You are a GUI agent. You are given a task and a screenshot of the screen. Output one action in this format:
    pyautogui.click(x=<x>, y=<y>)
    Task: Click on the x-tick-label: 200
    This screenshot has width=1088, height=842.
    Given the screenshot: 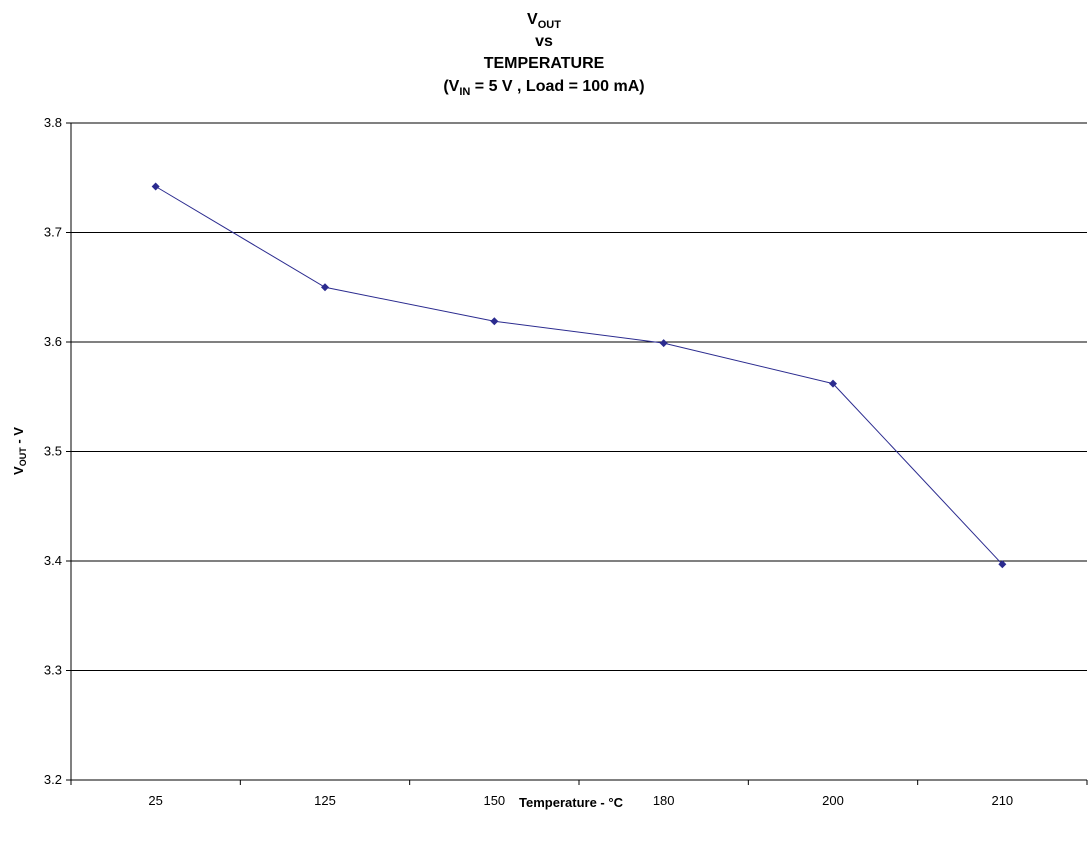 What is the action you would take?
    pyautogui.click(x=833, y=800)
    